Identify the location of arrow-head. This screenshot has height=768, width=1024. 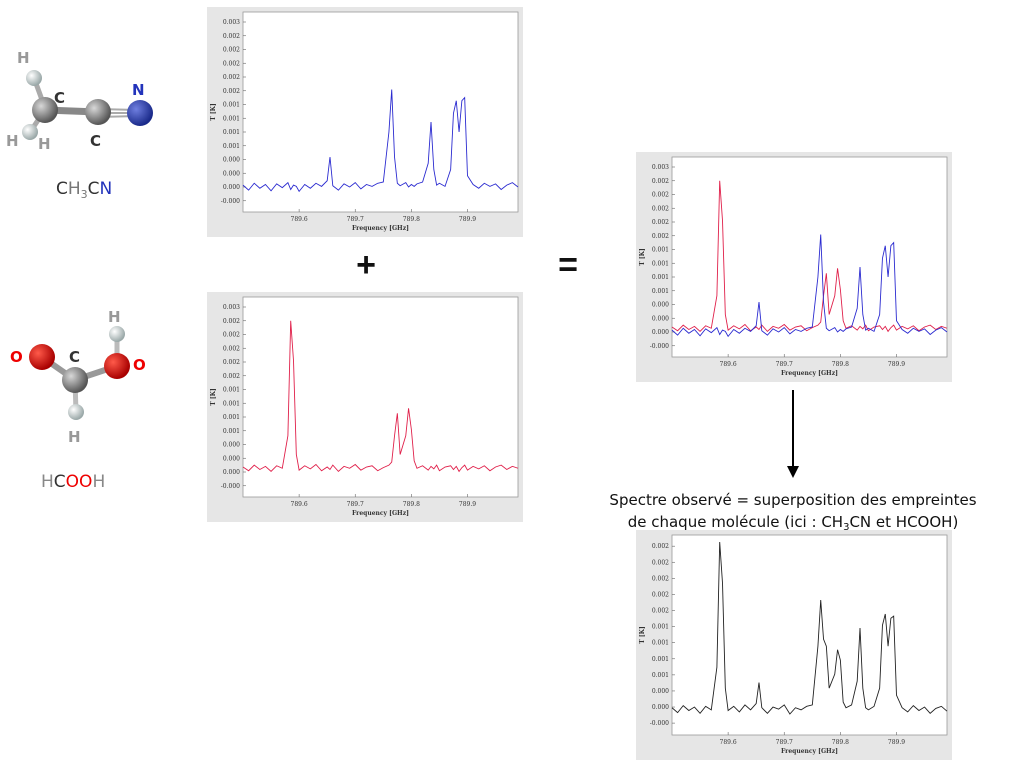
(793, 472).